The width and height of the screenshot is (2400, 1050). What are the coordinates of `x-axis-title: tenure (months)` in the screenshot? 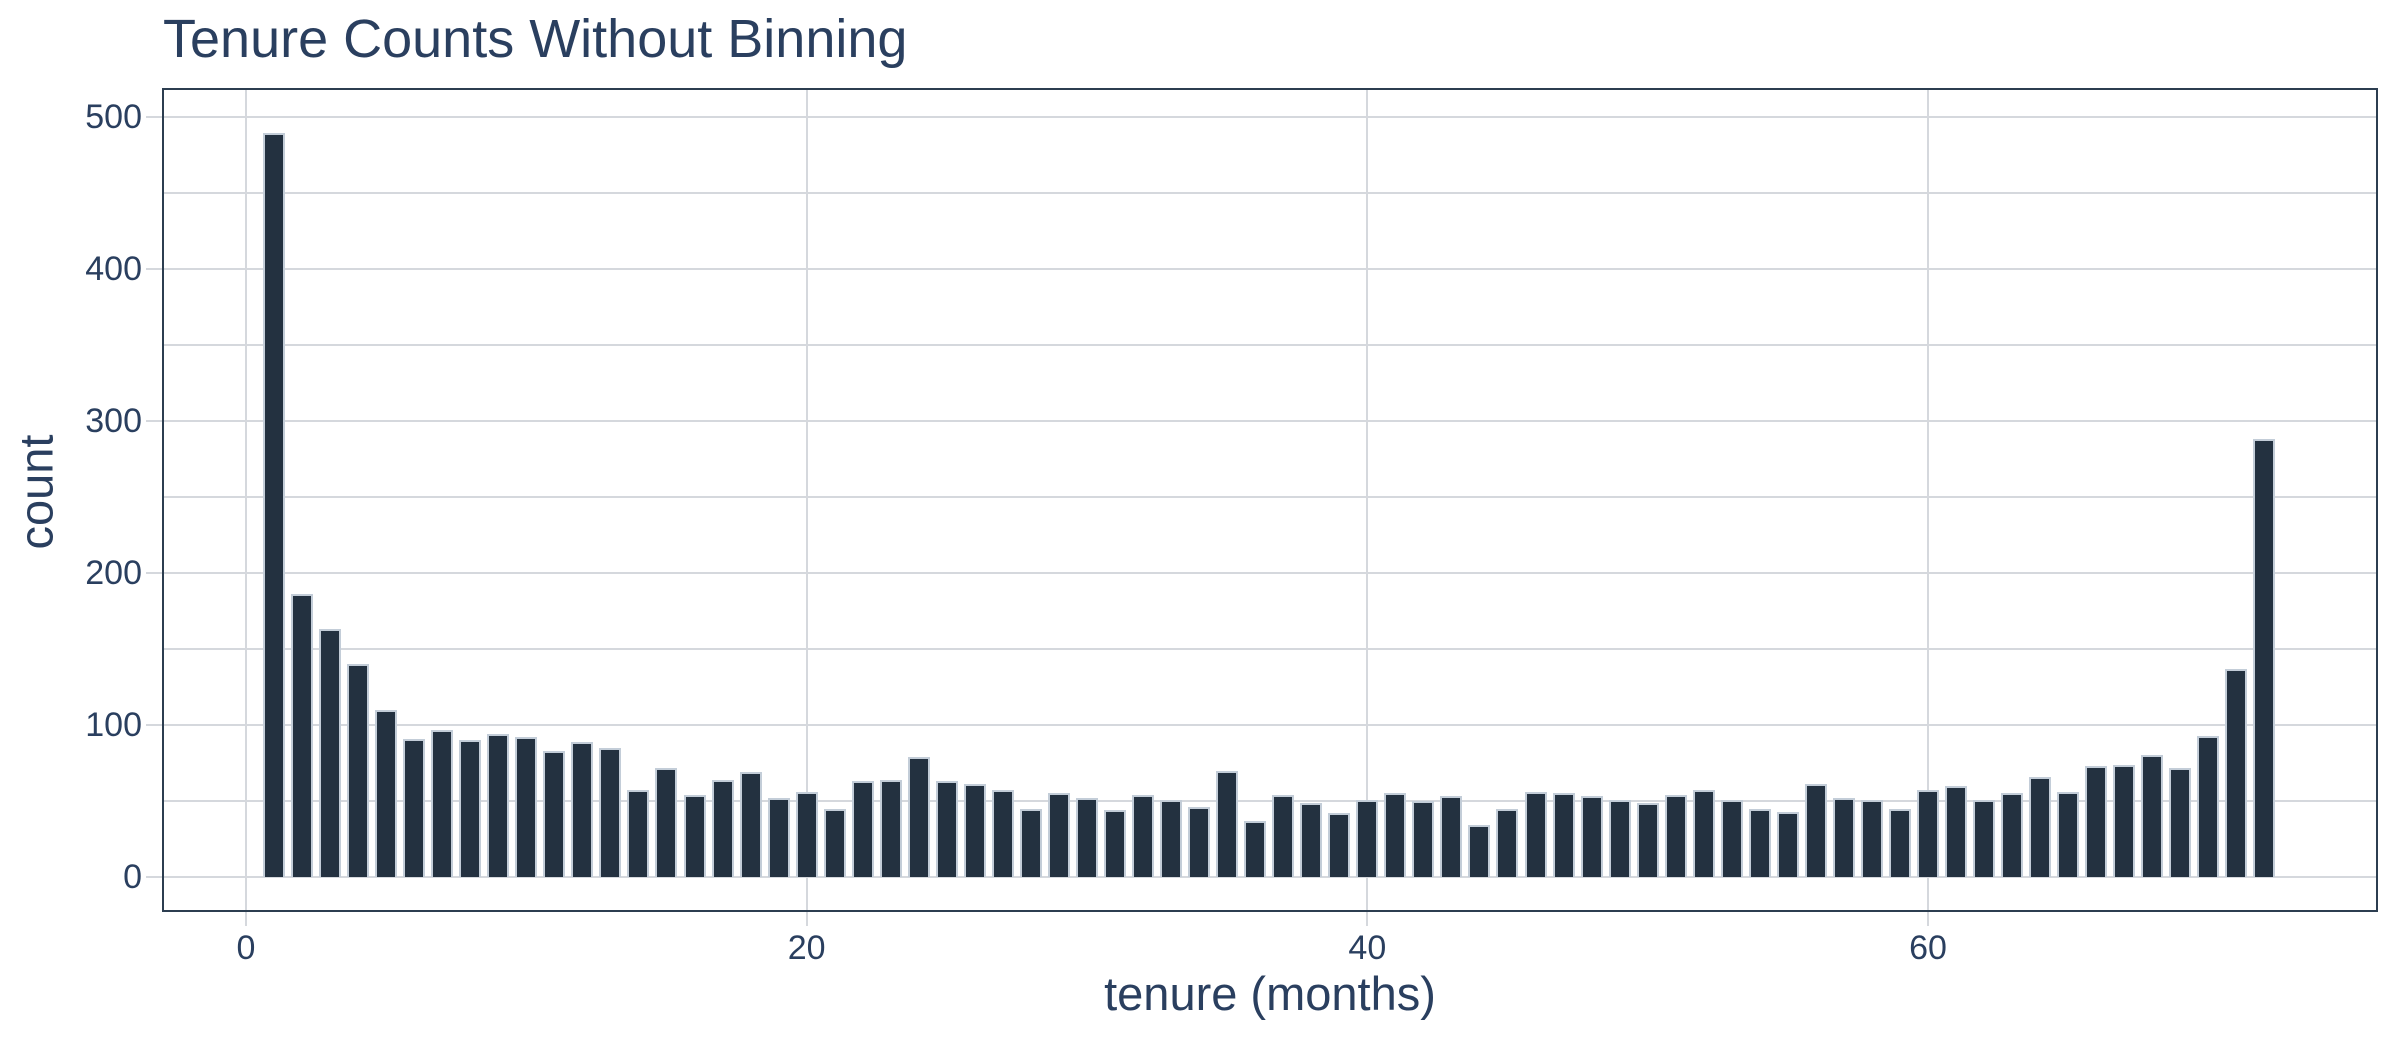 It's located at (1270, 993).